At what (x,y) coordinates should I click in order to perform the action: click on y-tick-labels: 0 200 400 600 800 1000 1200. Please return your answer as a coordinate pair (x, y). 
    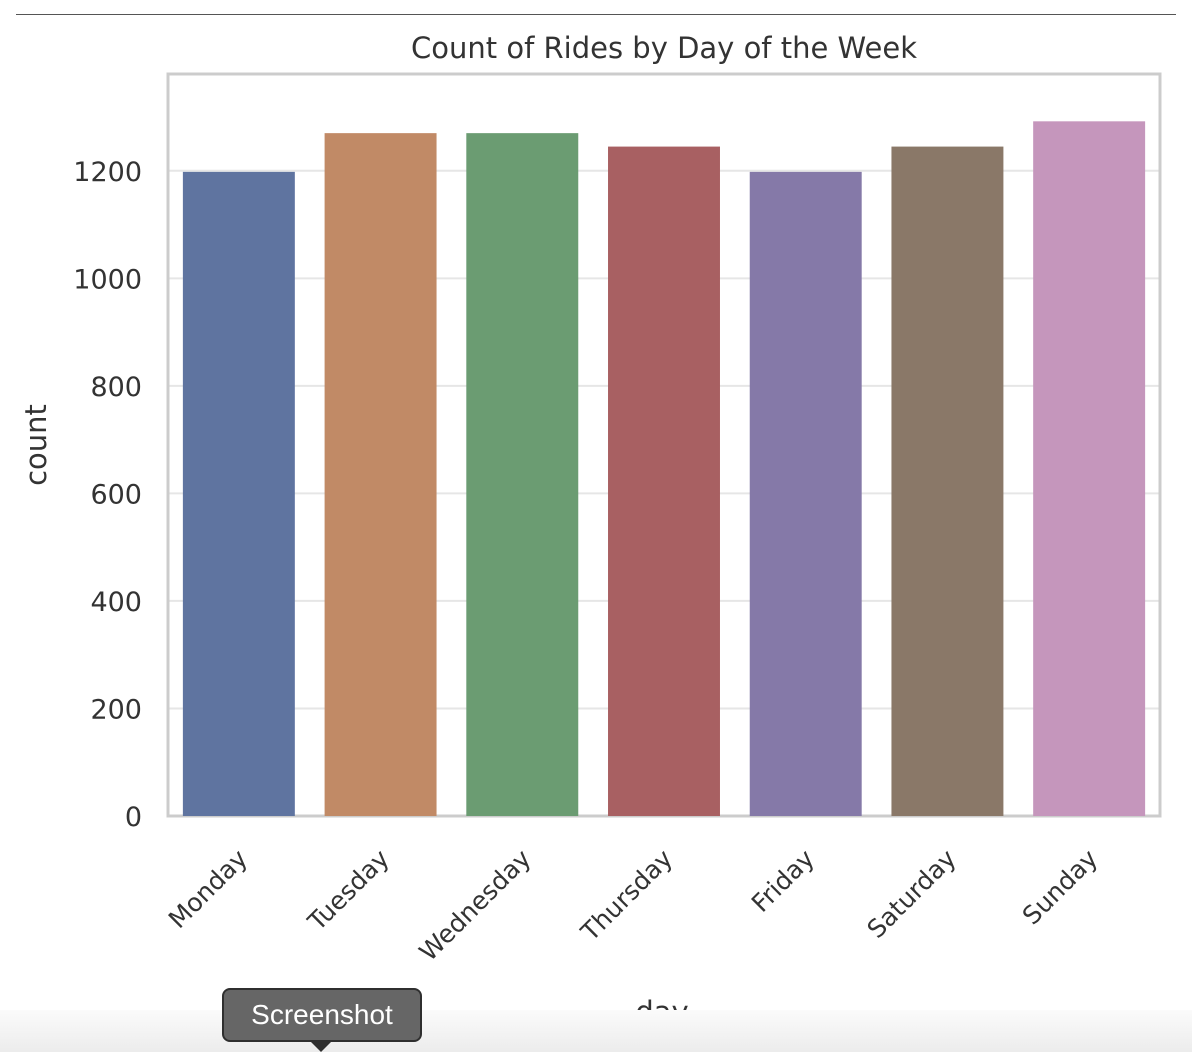
    Looking at the image, I should click on (107, 495).